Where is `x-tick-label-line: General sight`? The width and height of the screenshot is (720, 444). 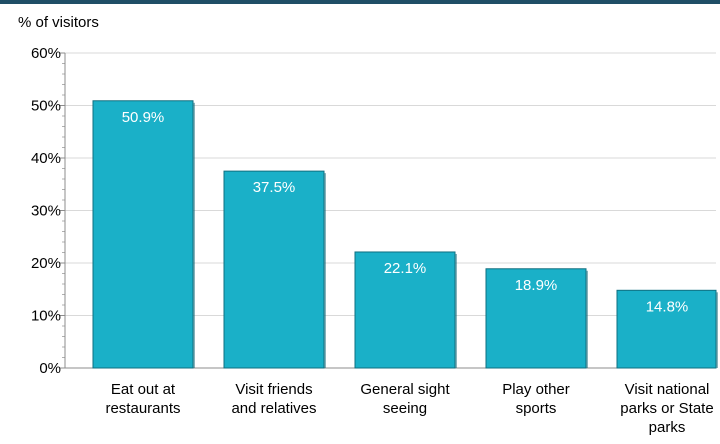 x-tick-label-line: General sight is located at coordinates (405, 389).